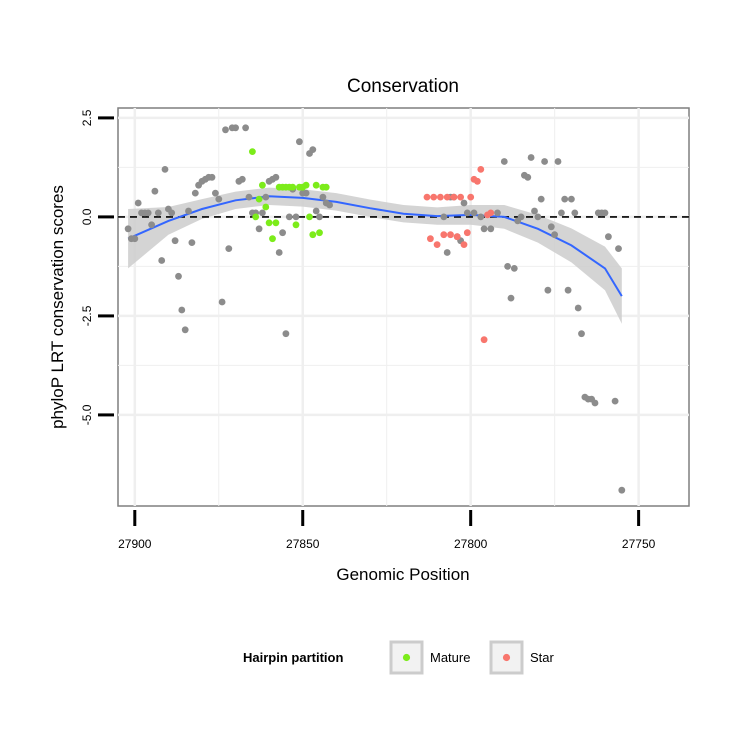 Image resolution: width=750 pixels, height=750 pixels. What do you see at coordinates (403, 86) in the screenshot?
I see `chart-title: Conservation` at bounding box center [403, 86].